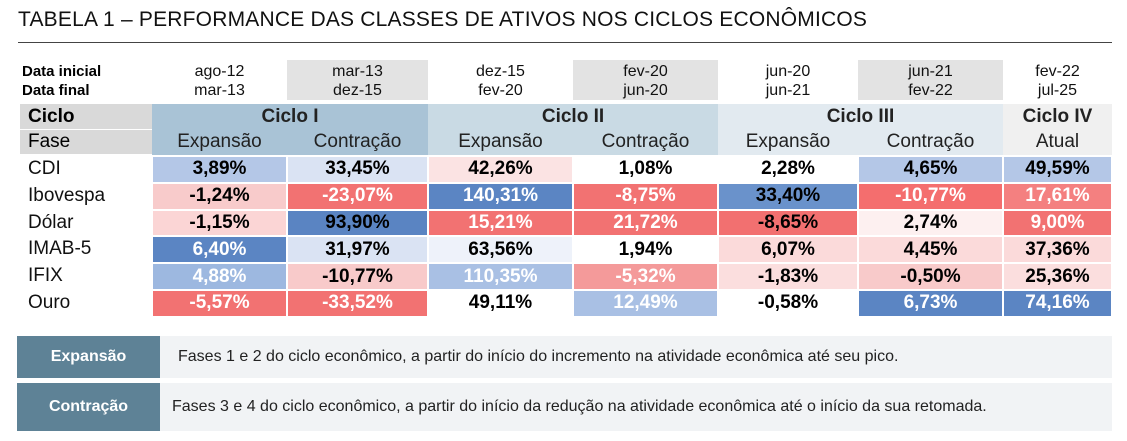  Describe the element at coordinates (788, 196) in the screenshot. I see `value-cell: 33,40%` at that location.